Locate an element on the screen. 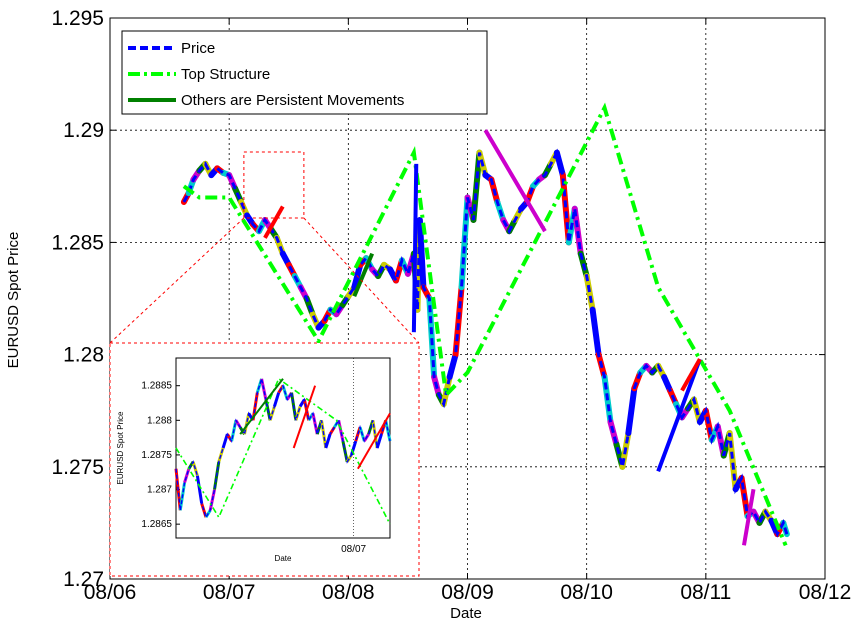  inset-x-axis-label: Date is located at coordinates (283, 558).